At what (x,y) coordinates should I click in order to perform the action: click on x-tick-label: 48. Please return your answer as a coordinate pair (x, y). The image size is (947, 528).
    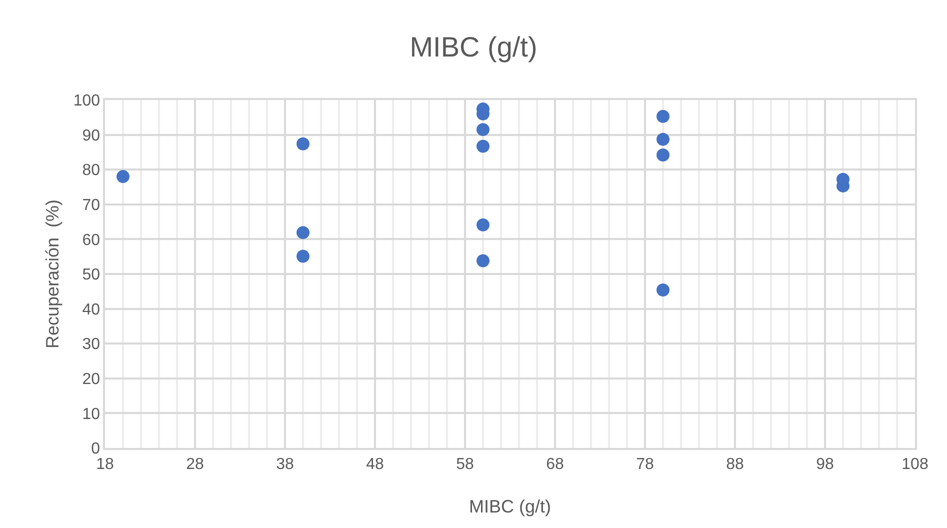
    Looking at the image, I should click on (375, 464).